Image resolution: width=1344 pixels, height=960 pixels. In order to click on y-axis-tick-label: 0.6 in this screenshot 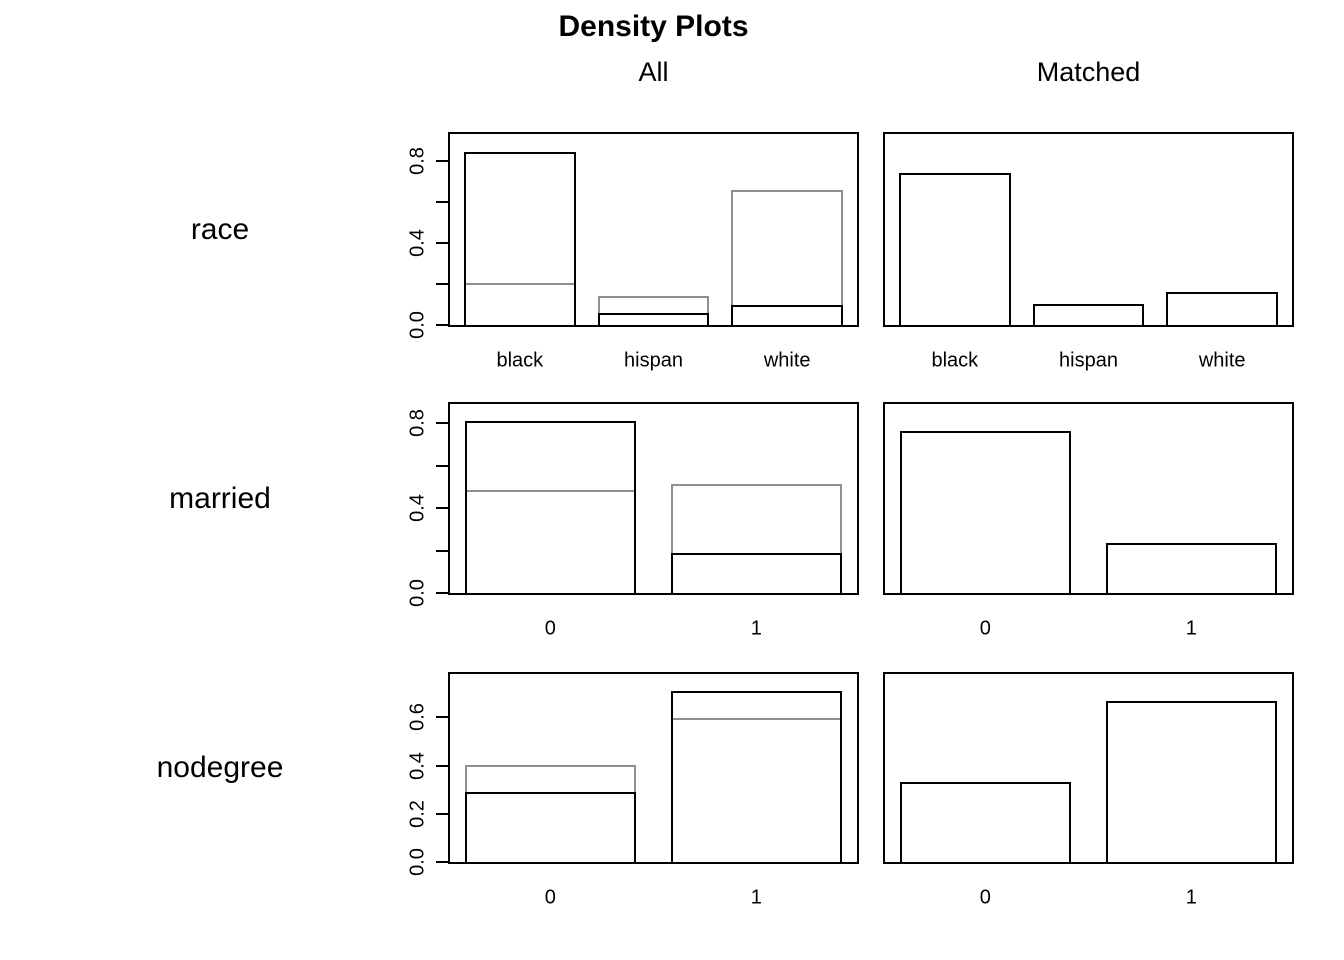, I will do `click(417, 717)`.